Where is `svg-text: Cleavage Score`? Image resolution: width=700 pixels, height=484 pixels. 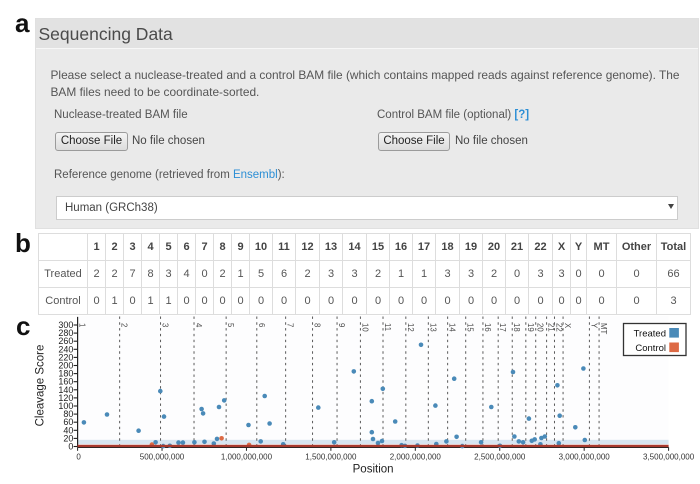
svg-text: Cleavage Score is located at coordinates (41, 386).